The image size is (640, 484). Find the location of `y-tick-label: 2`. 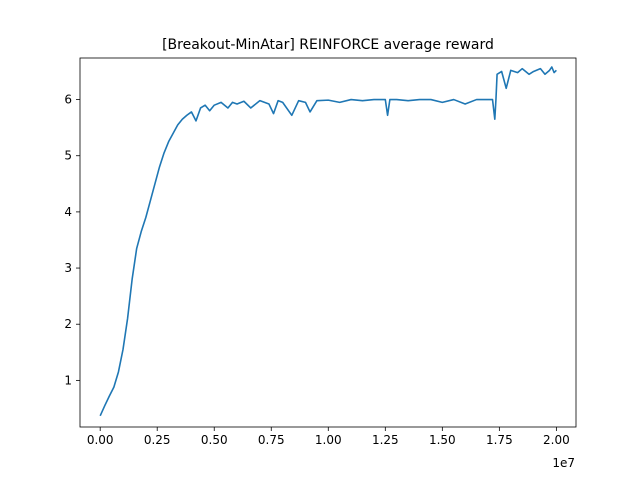

y-tick-label: 2 is located at coordinates (68, 324).